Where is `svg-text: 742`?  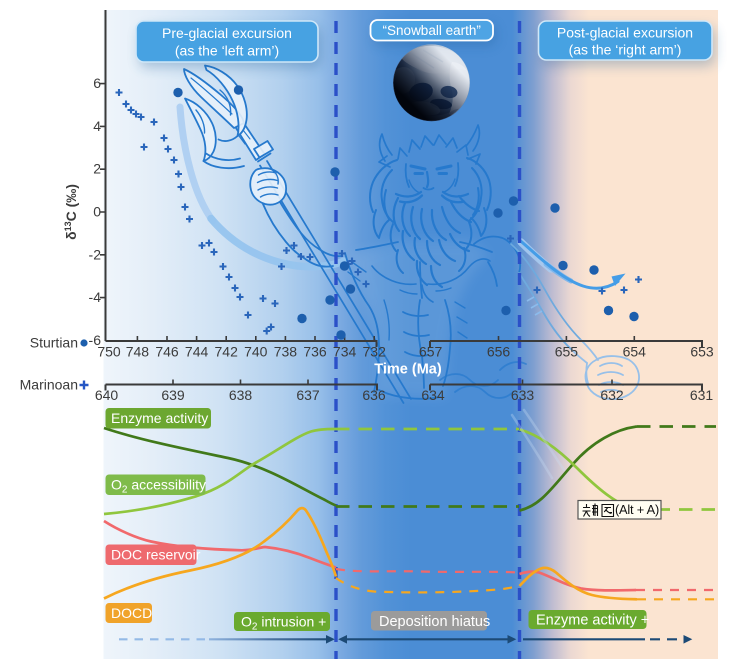 svg-text: 742 is located at coordinates (227, 352).